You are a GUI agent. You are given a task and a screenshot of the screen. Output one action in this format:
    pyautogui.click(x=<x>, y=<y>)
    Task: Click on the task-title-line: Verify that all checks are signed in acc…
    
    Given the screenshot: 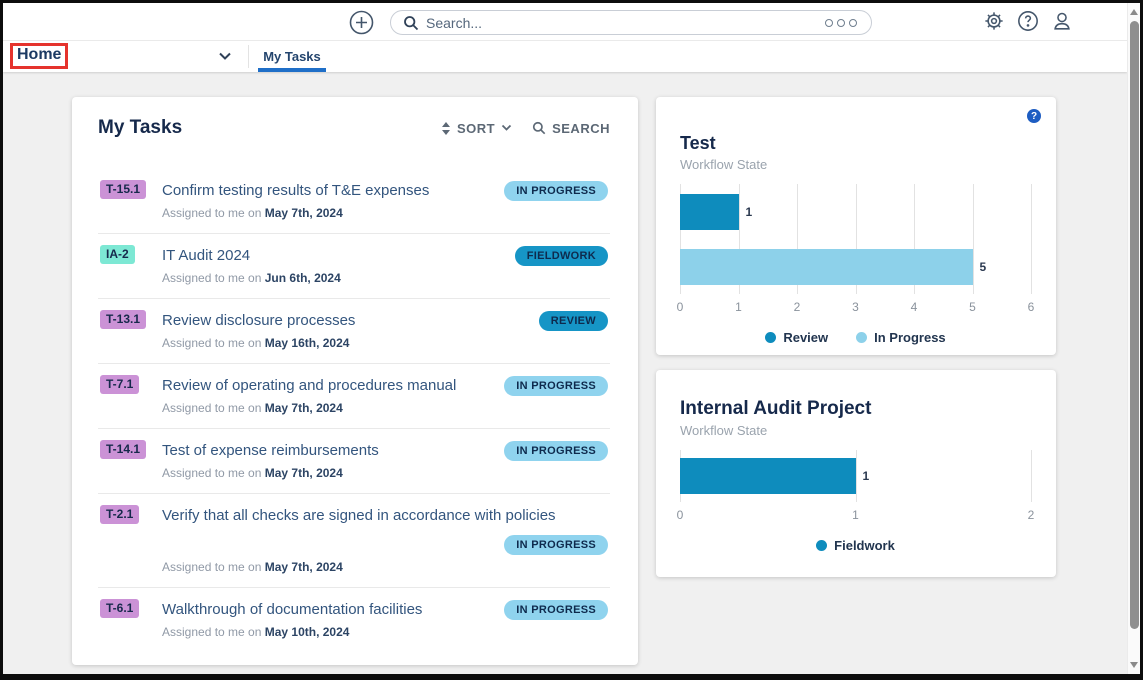 What is the action you would take?
    pyautogui.click(x=385, y=515)
    